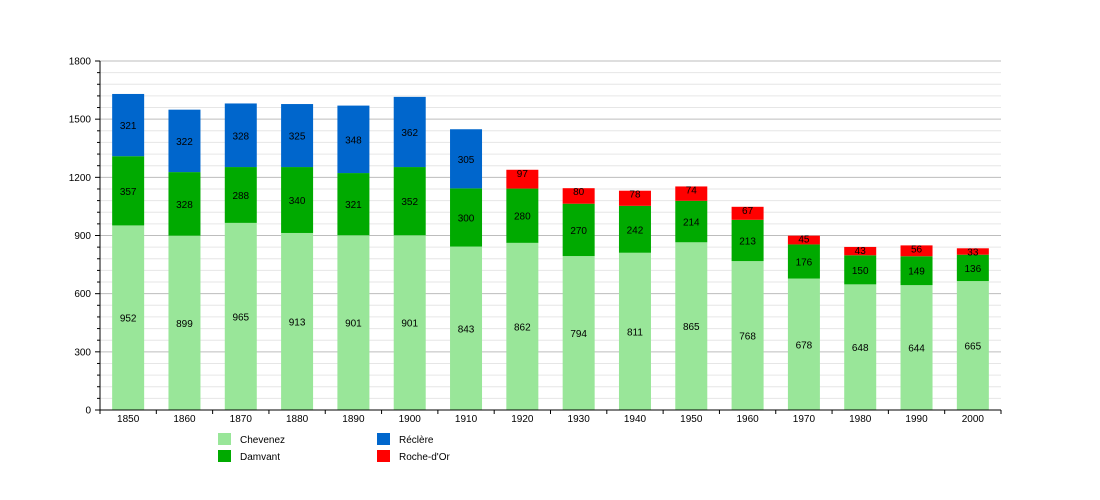  I want to click on x-tick-label: 1880, so click(297, 419).